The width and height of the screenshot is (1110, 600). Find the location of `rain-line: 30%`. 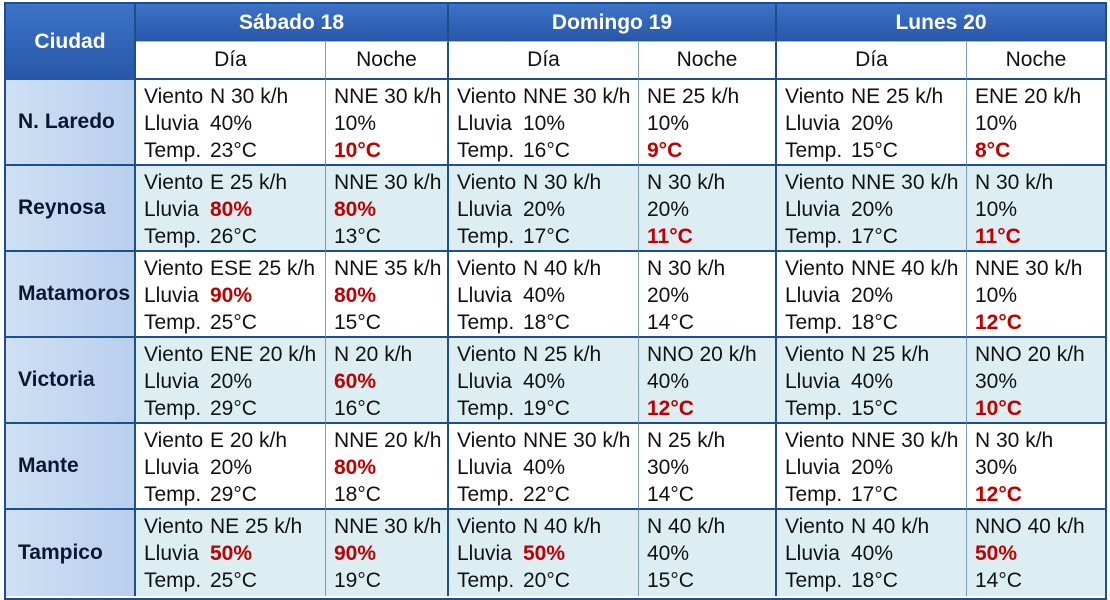

rain-line: 30% is located at coordinates (1040, 381).